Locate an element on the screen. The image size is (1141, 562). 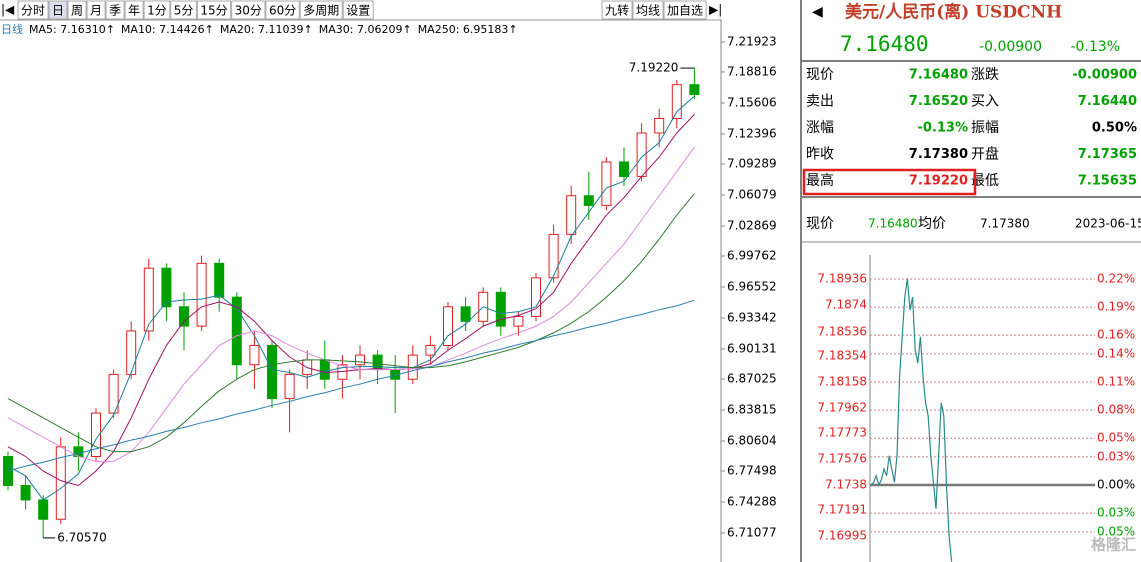
legend-entry: MA30: 7.06209↑ is located at coordinates (365, 29).